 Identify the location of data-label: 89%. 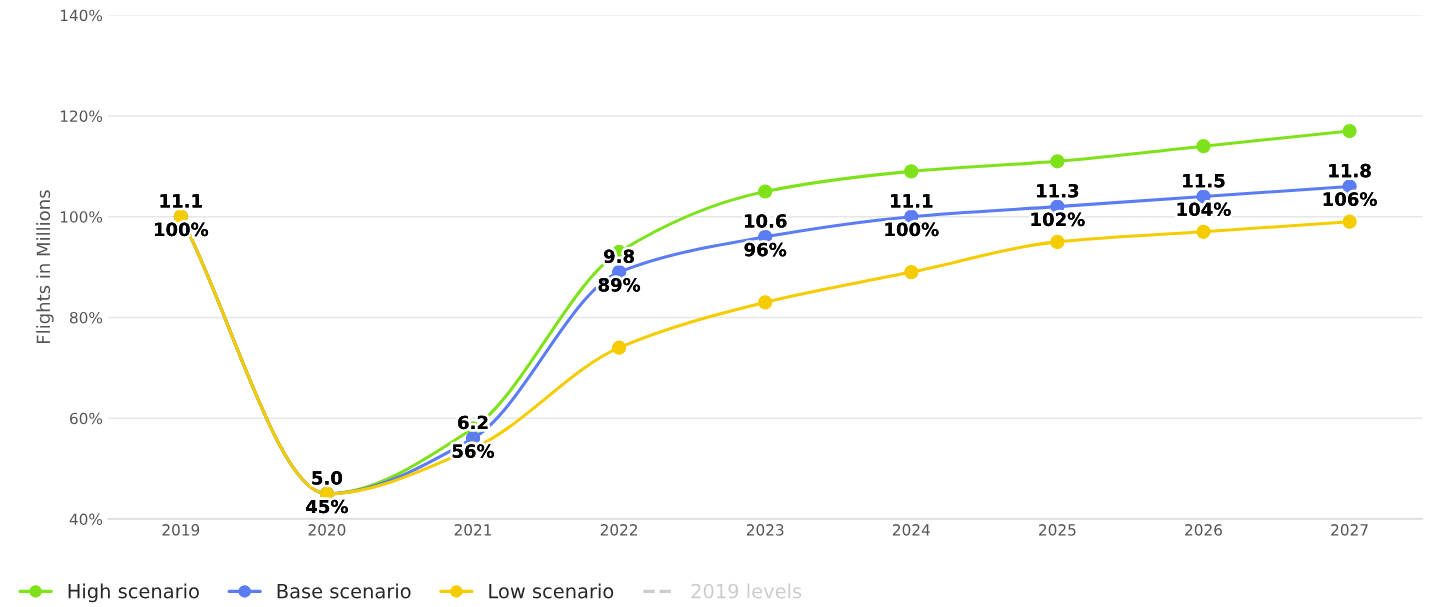
(619, 284).